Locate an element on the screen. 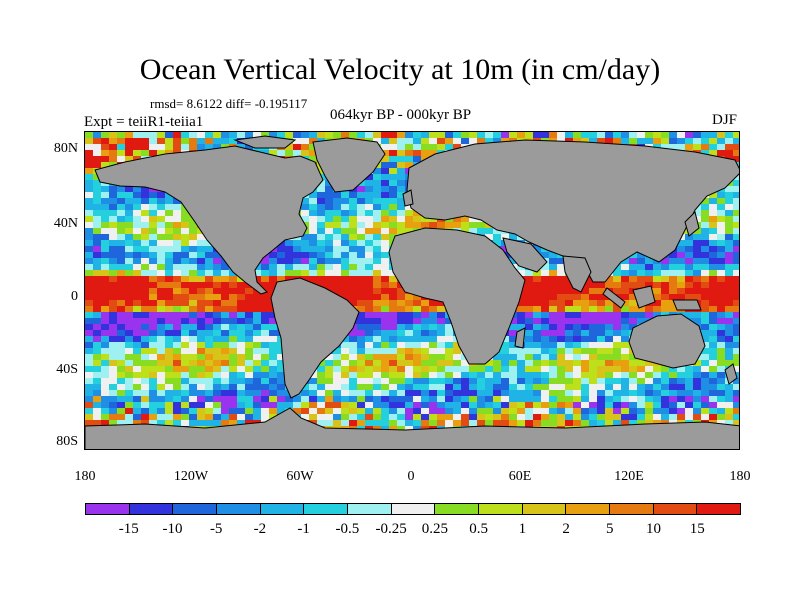  colorbar-label: -1 is located at coordinates (303, 529).